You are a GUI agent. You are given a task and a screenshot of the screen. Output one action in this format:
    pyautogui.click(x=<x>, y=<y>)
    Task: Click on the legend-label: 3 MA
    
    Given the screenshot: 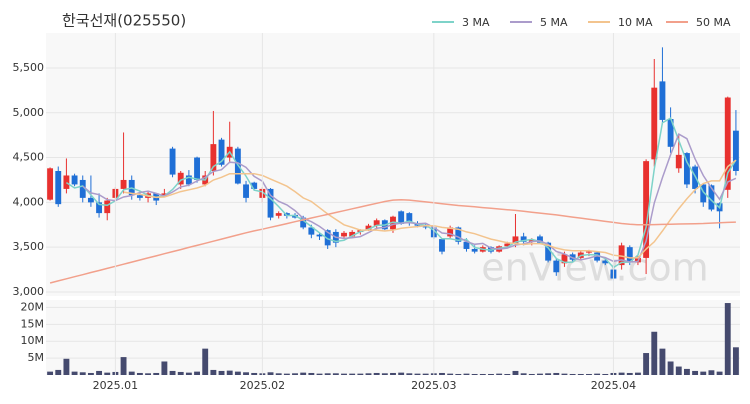 What is the action you would take?
    pyautogui.click(x=476, y=22)
    